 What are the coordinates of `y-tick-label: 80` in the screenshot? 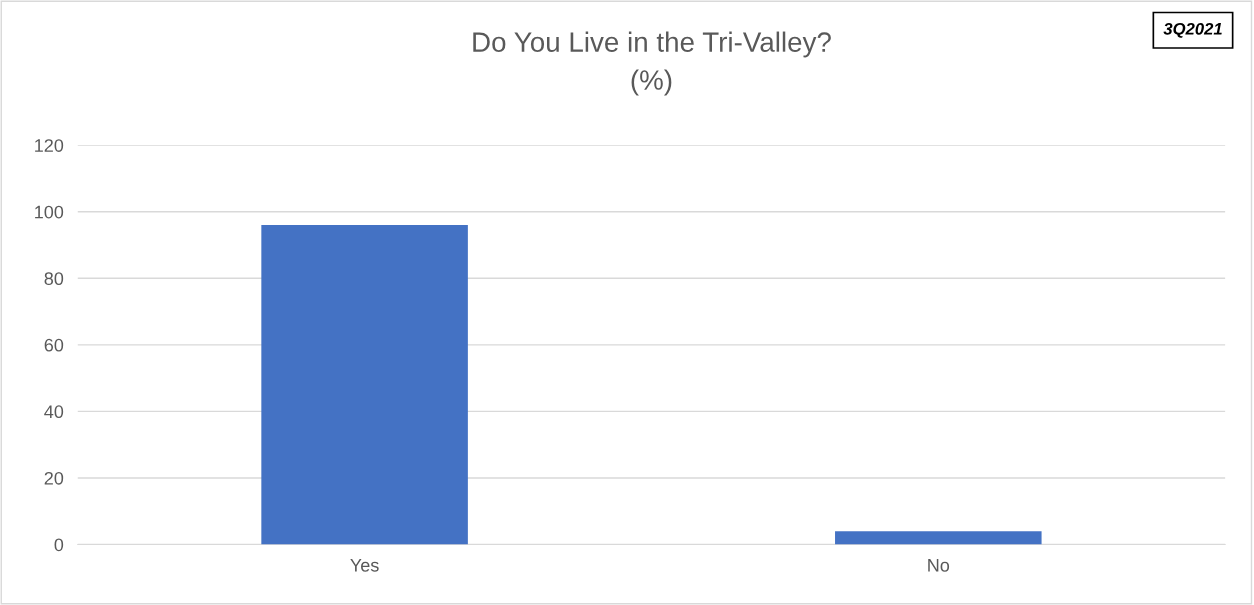 It's located at (54, 279).